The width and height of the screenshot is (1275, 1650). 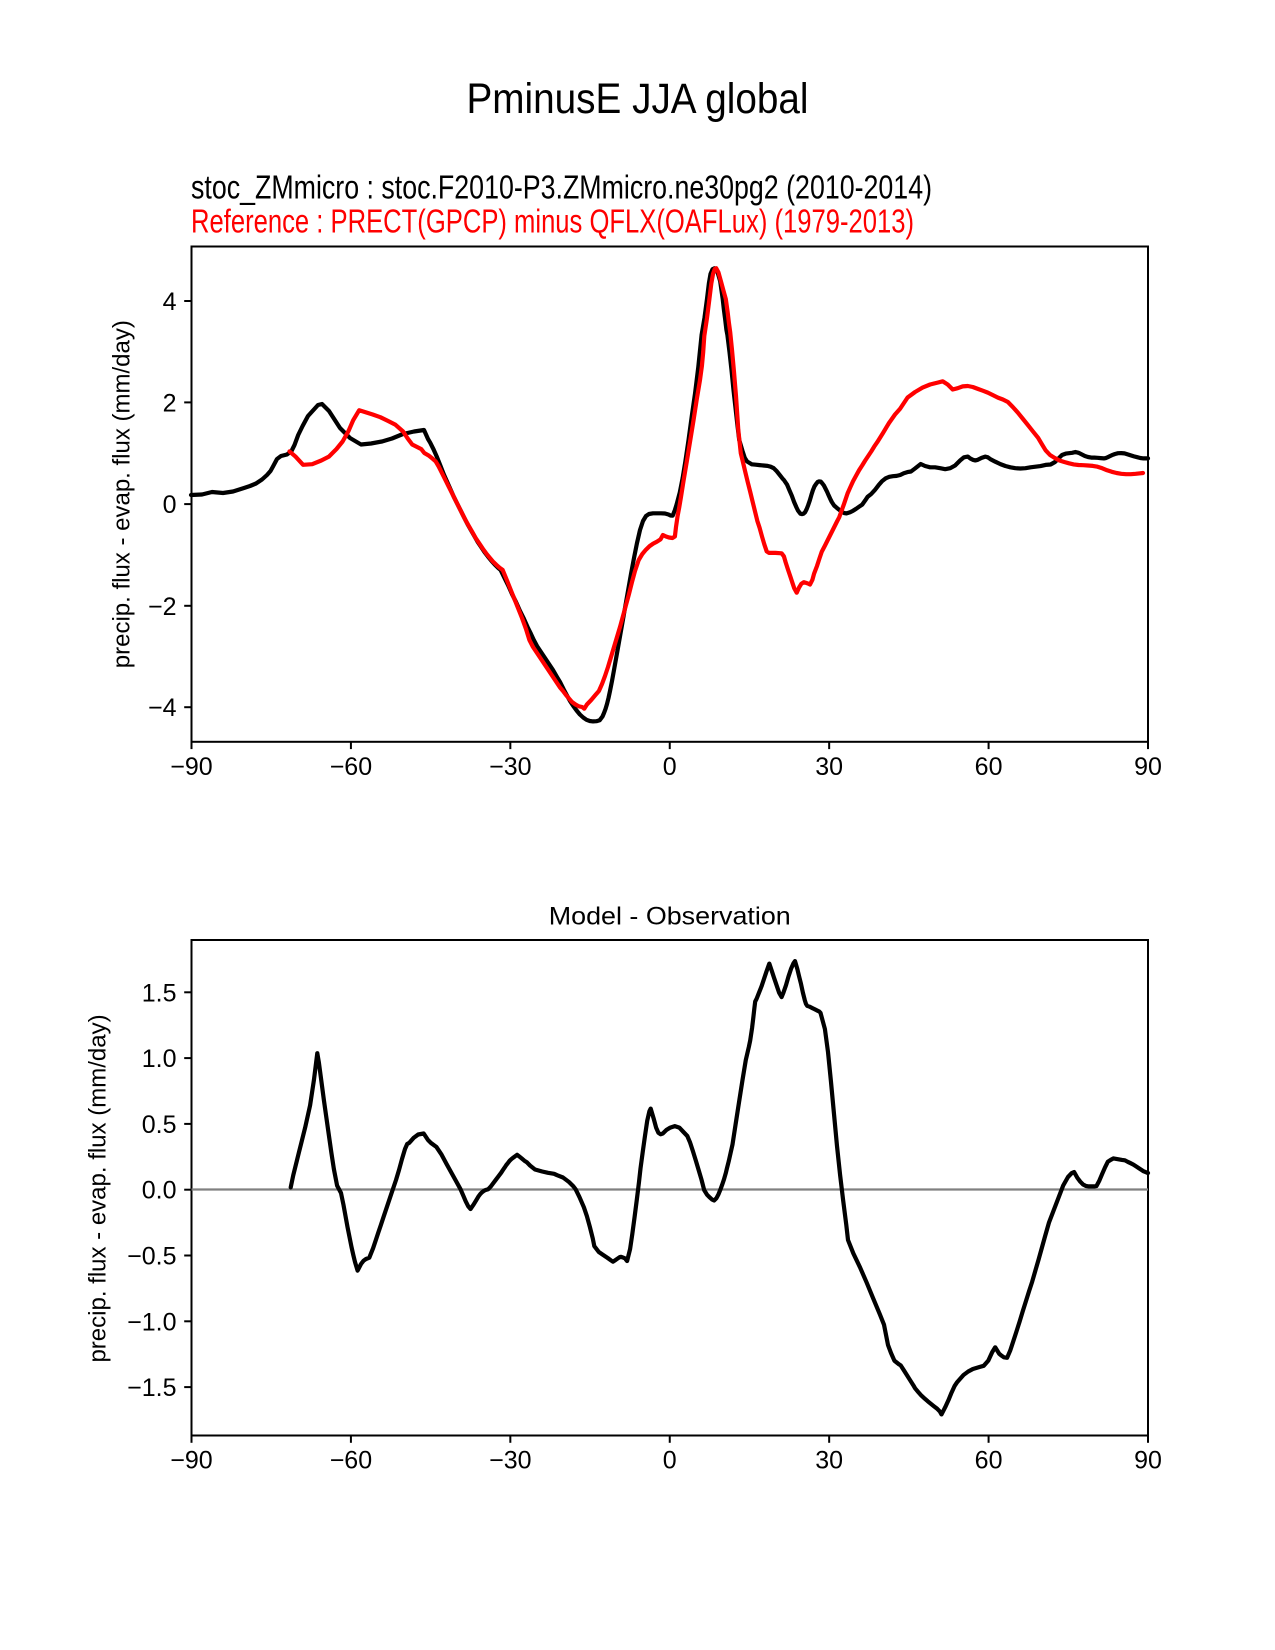 What do you see at coordinates (151, 1257) in the screenshot?
I see `svg-text: −0.5` at bounding box center [151, 1257].